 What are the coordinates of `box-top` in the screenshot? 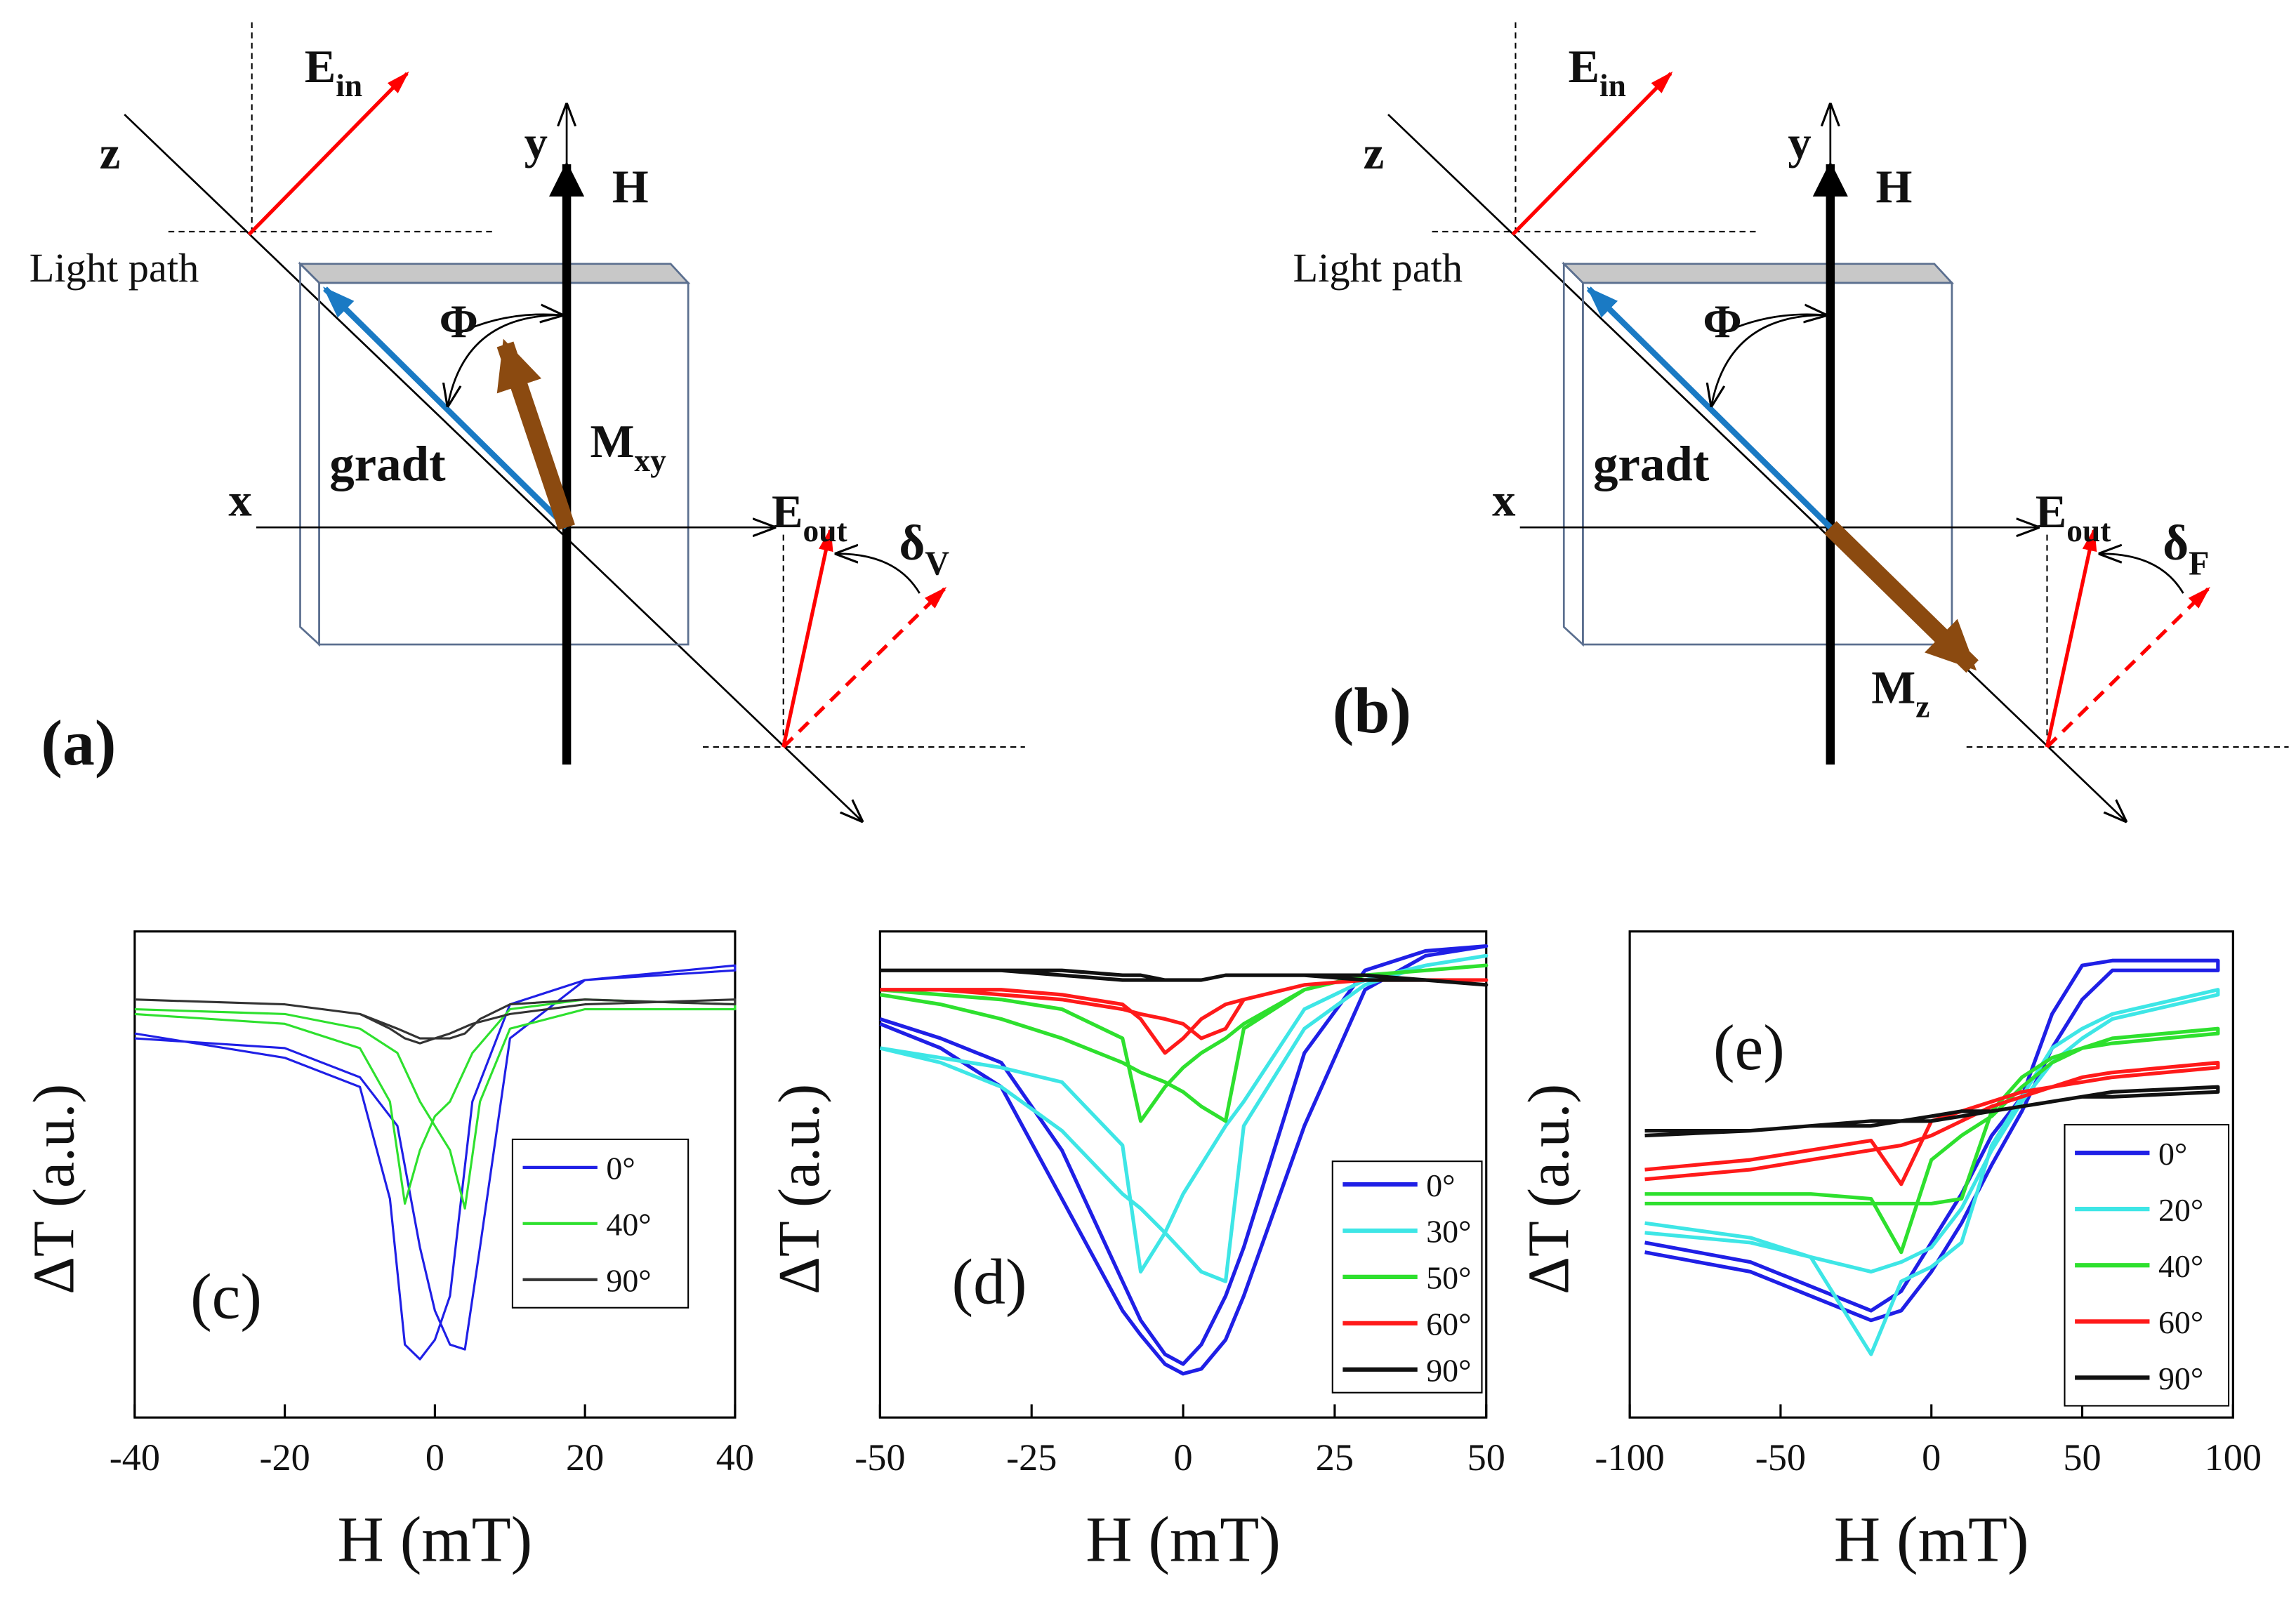 It's located at (1758, 273).